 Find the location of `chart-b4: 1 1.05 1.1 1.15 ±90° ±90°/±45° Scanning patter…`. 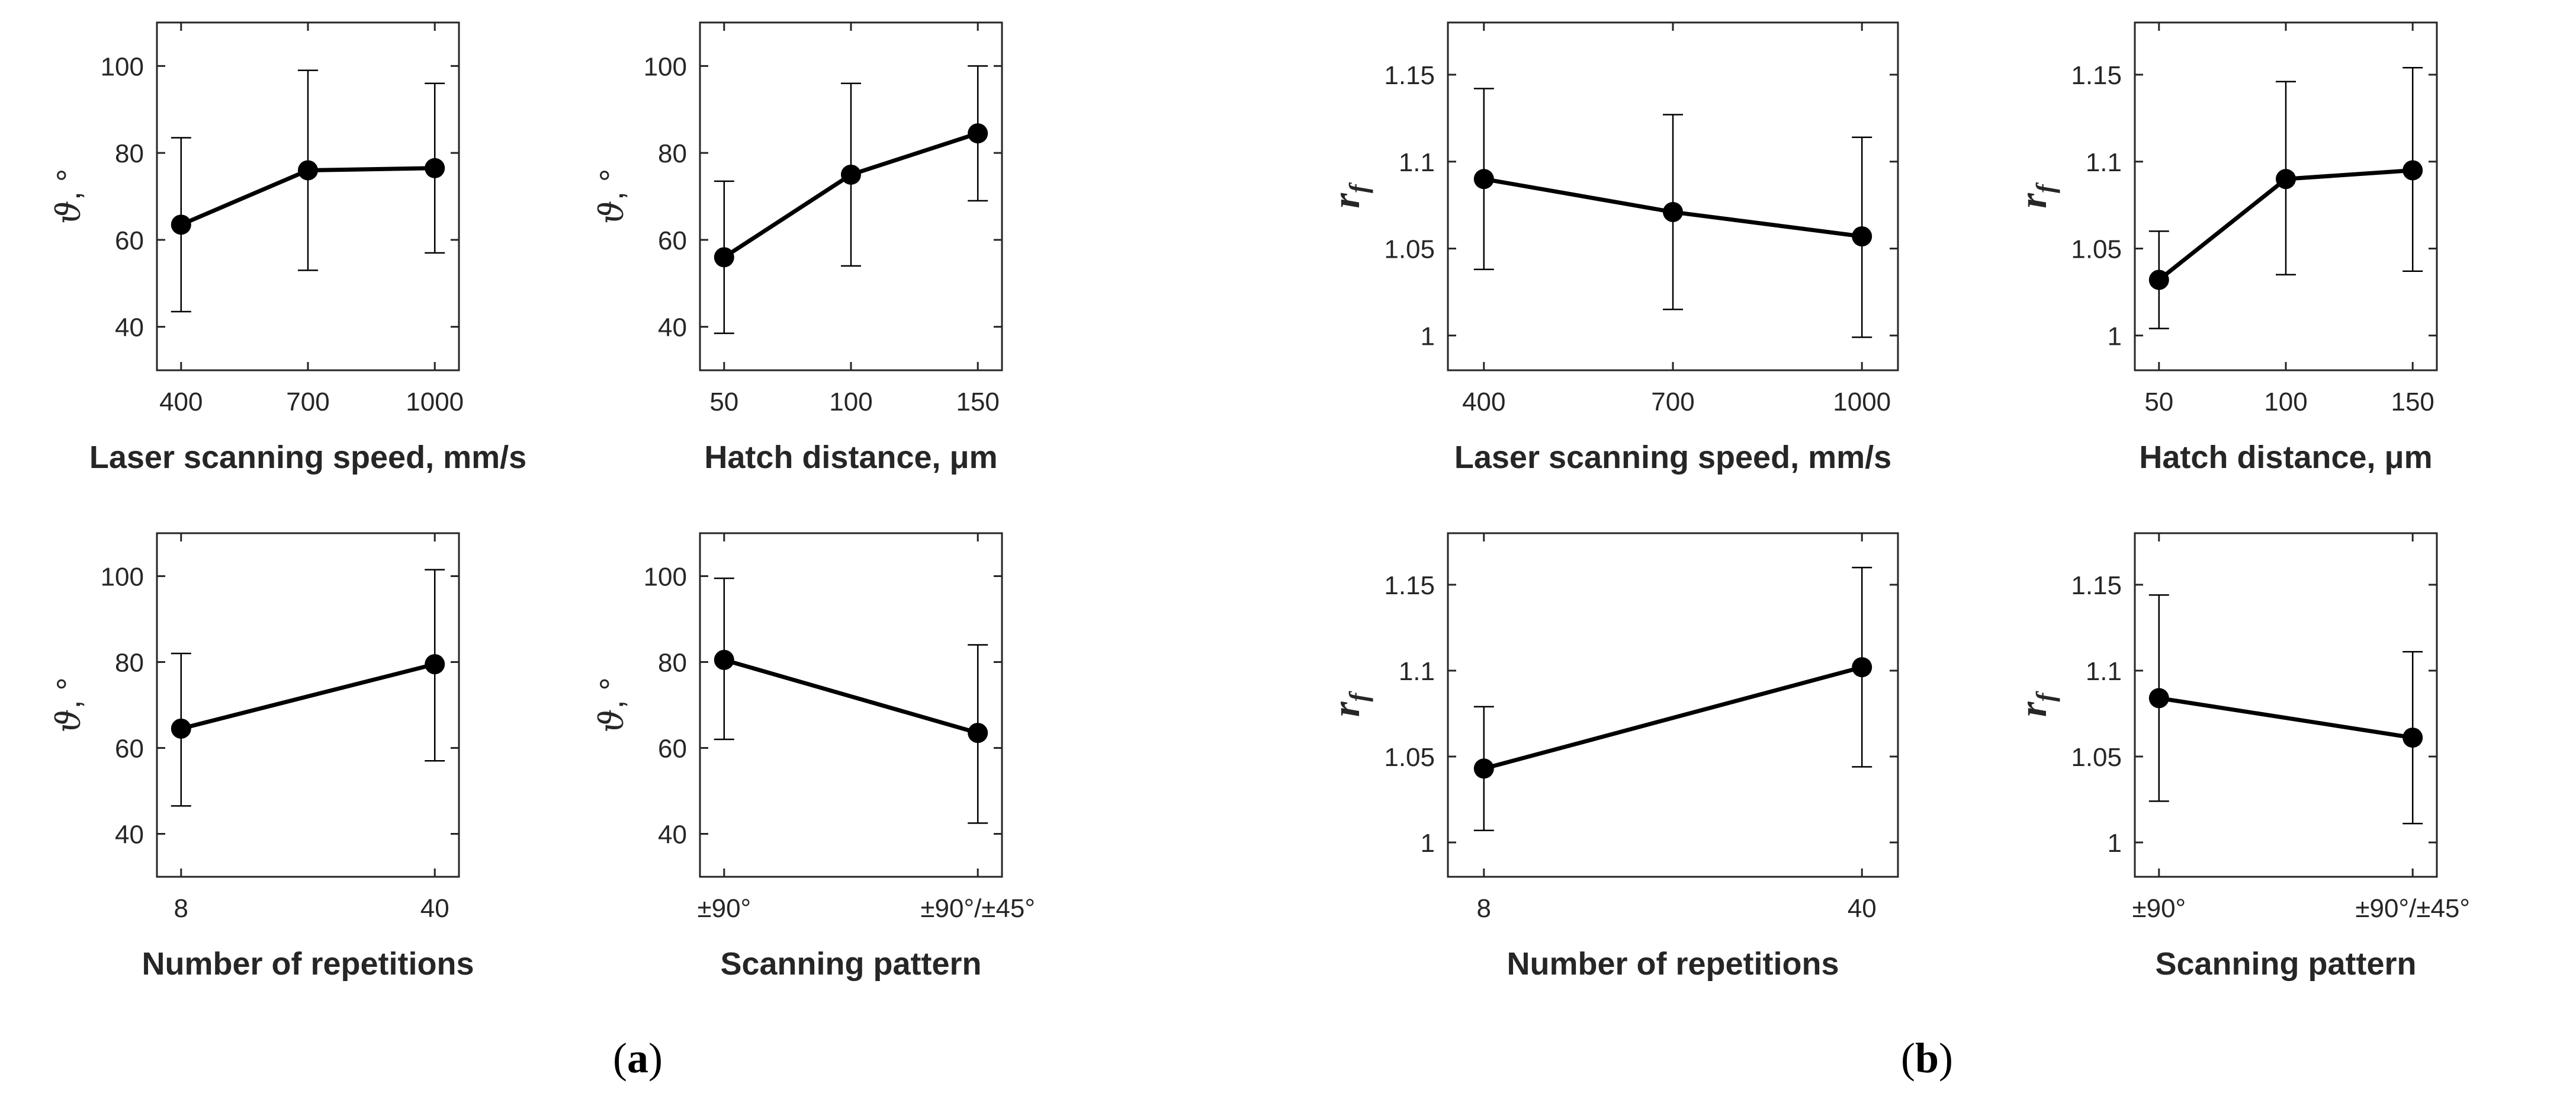

chart-b4: 1 1.05 1.1 1.15 ±90° ±90°/±45° Scanning patter… is located at coordinates (2241, 757).